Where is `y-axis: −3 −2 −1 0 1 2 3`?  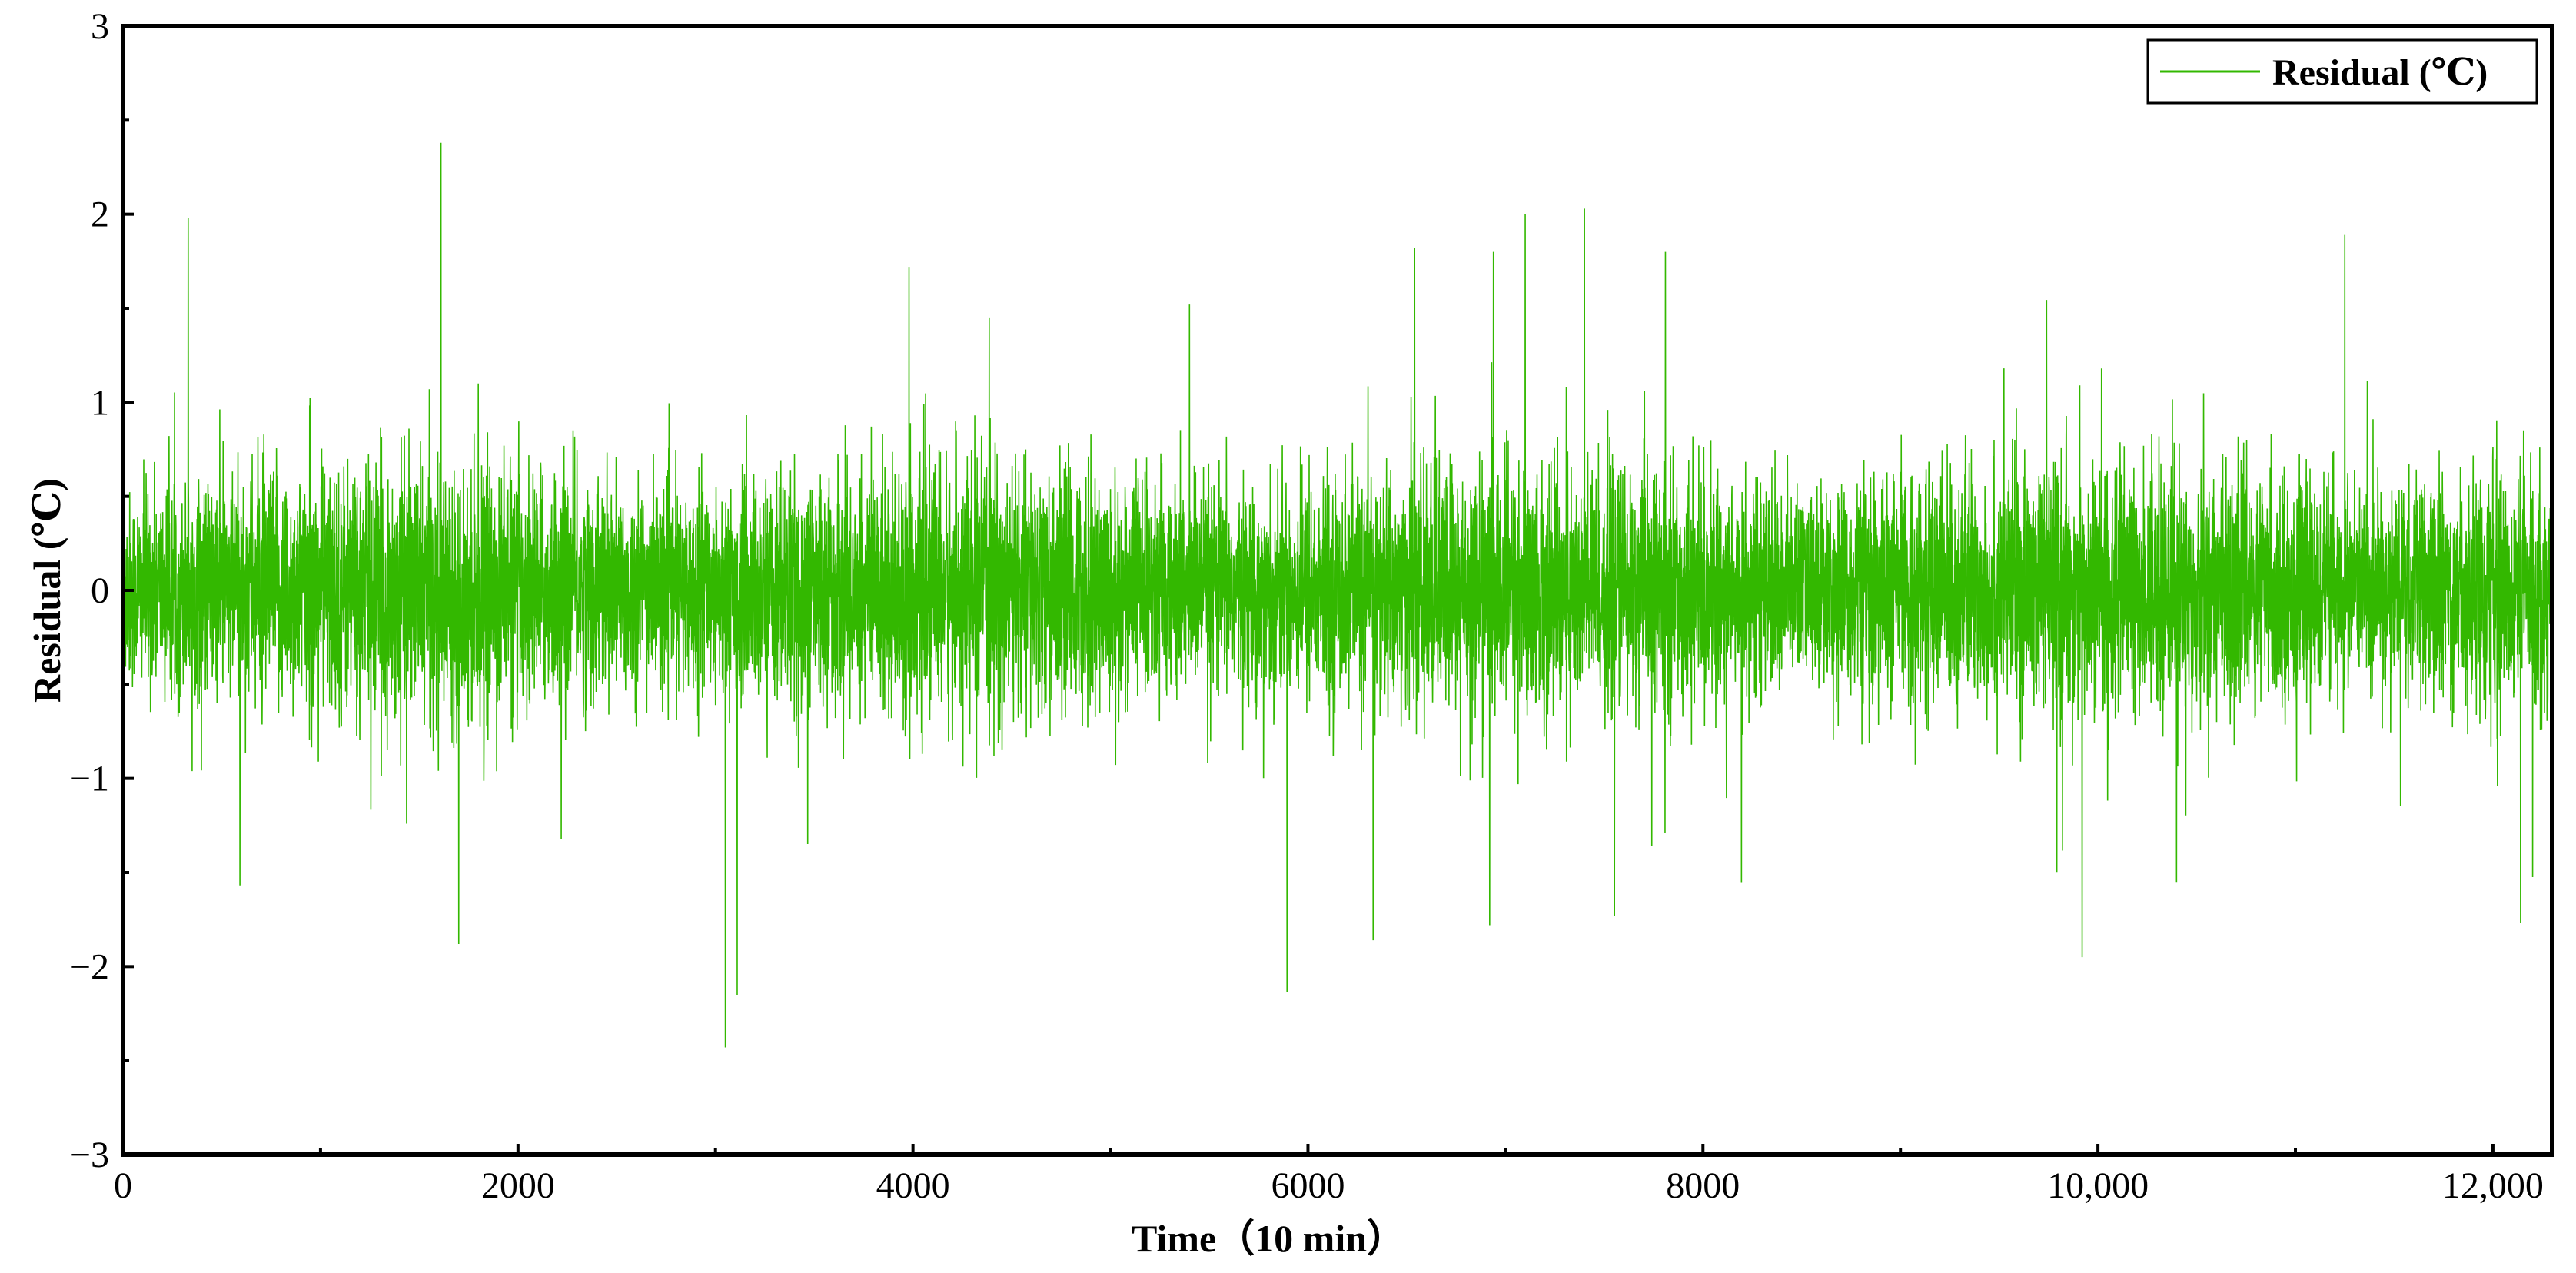
y-axis: −3 −2 −1 0 1 2 3 is located at coordinates (102, 590).